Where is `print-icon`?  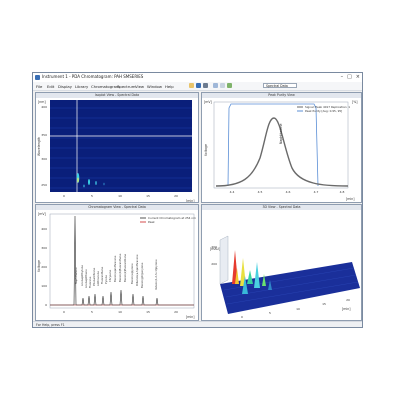 print-icon is located at coordinates (205, 85).